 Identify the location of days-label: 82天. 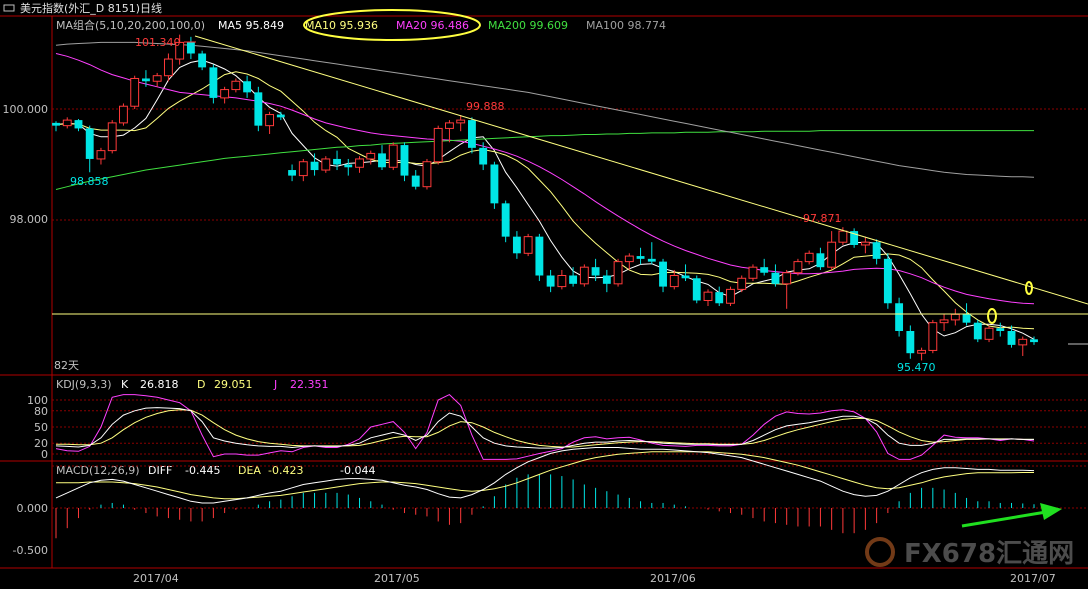
(66, 365).